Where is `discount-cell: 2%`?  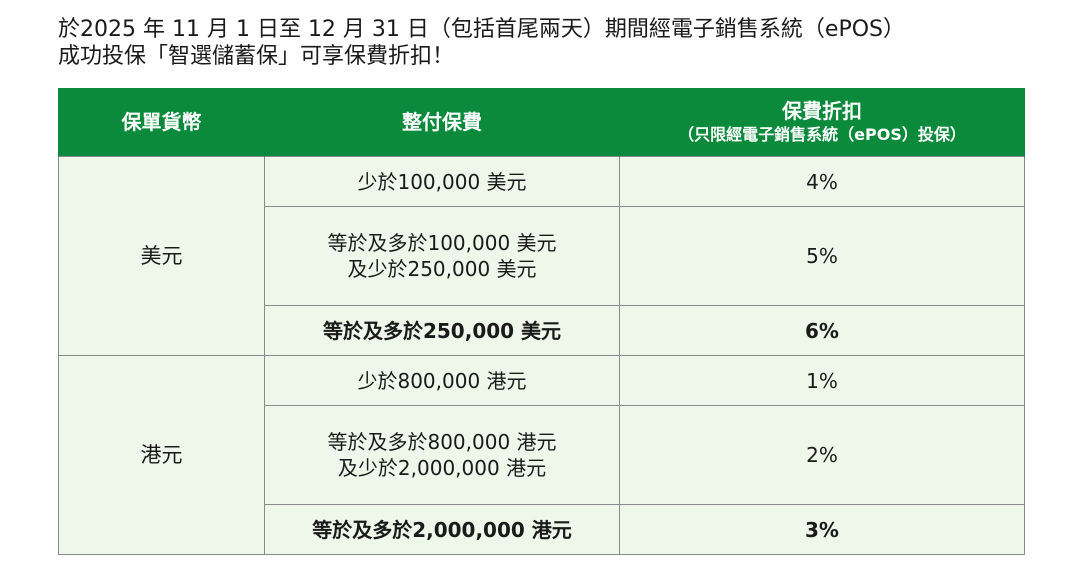
discount-cell: 2% is located at coordinates (822, 455).